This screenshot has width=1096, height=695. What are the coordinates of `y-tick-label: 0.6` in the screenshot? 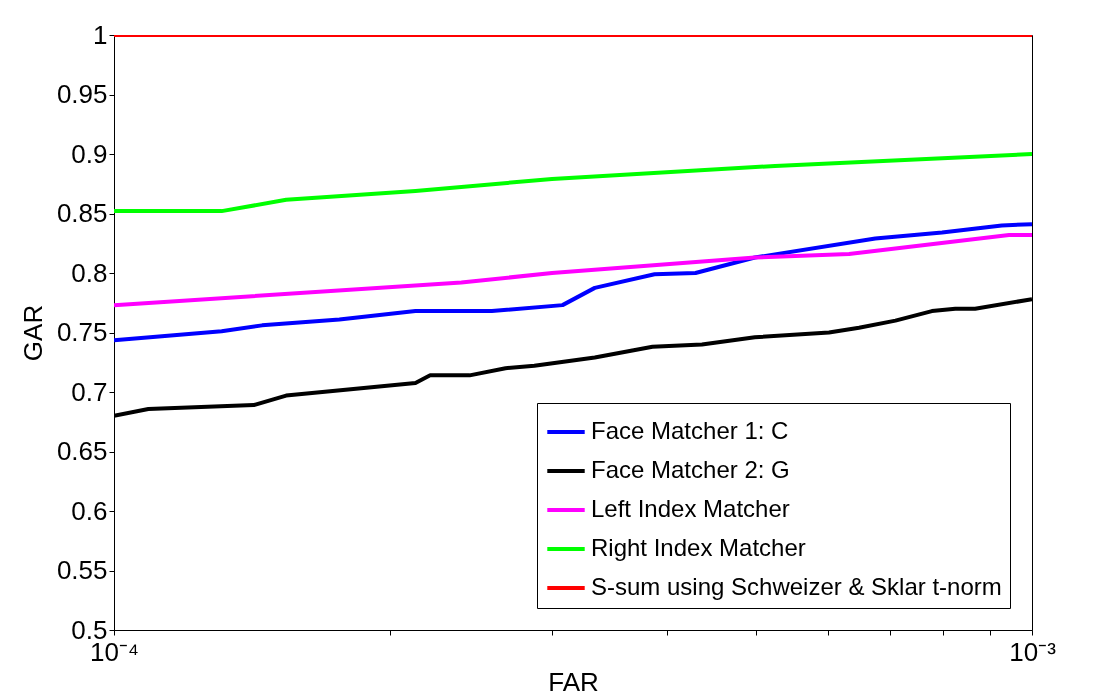 It's located at (89, 510).